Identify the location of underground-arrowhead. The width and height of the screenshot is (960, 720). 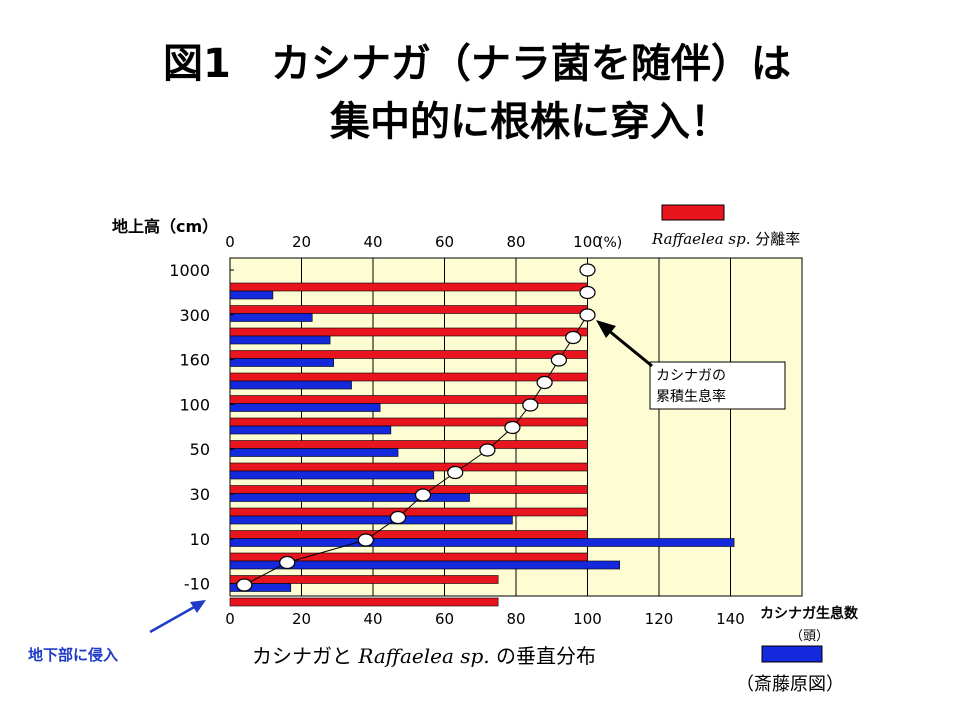
(198, 606).